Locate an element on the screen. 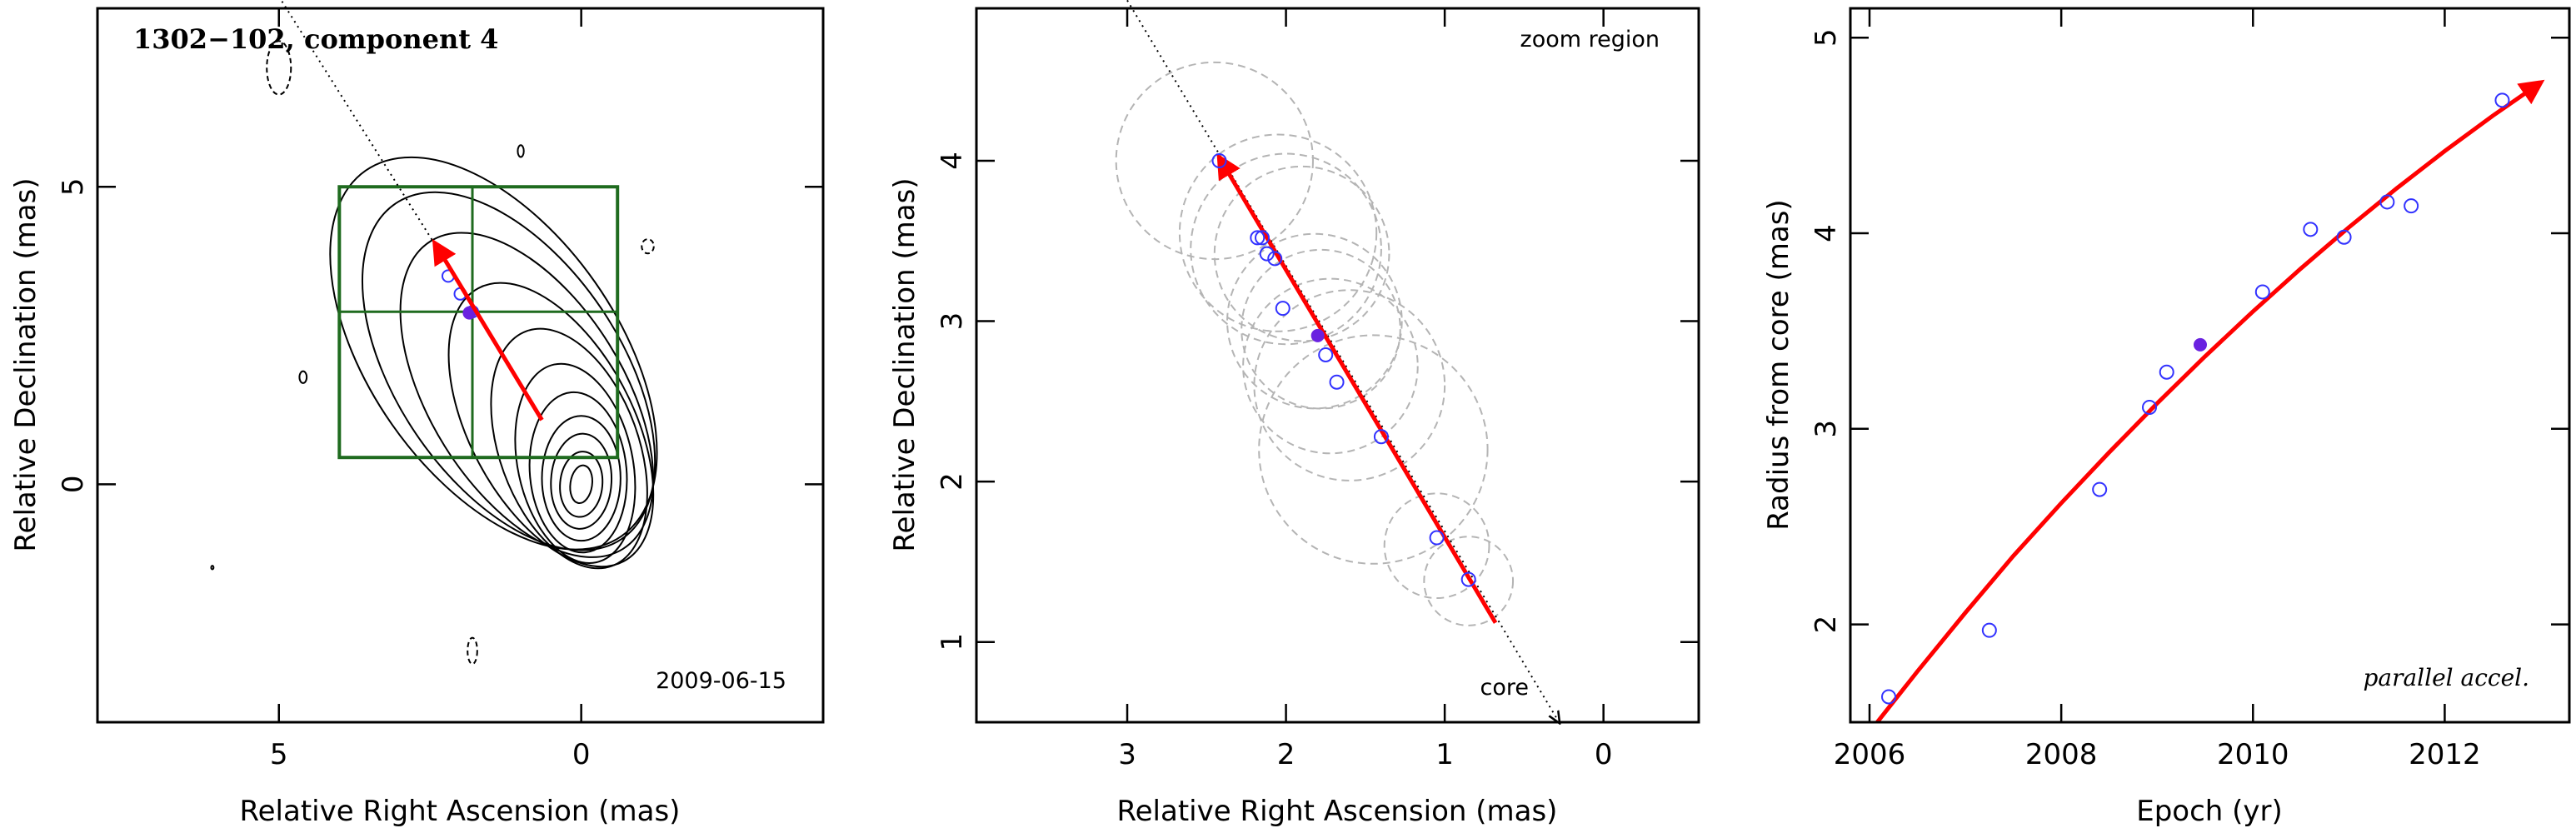 Image resolution: width=2576 pixels, height=833 pixels. panel-2-x-axis-title: Relative Right Ascension (mas) is located at coordinates (1337, 811).